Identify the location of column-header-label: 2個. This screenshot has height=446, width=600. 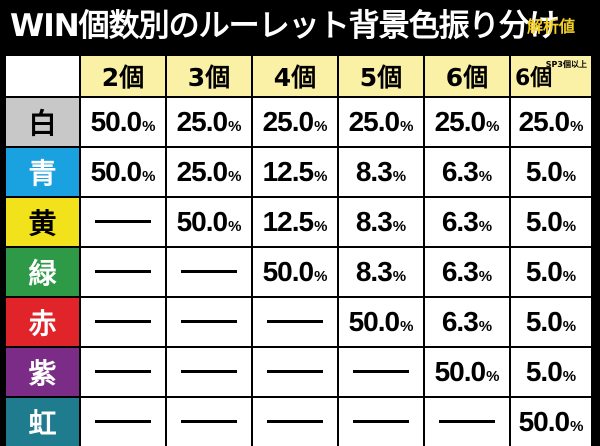
(123, 77).